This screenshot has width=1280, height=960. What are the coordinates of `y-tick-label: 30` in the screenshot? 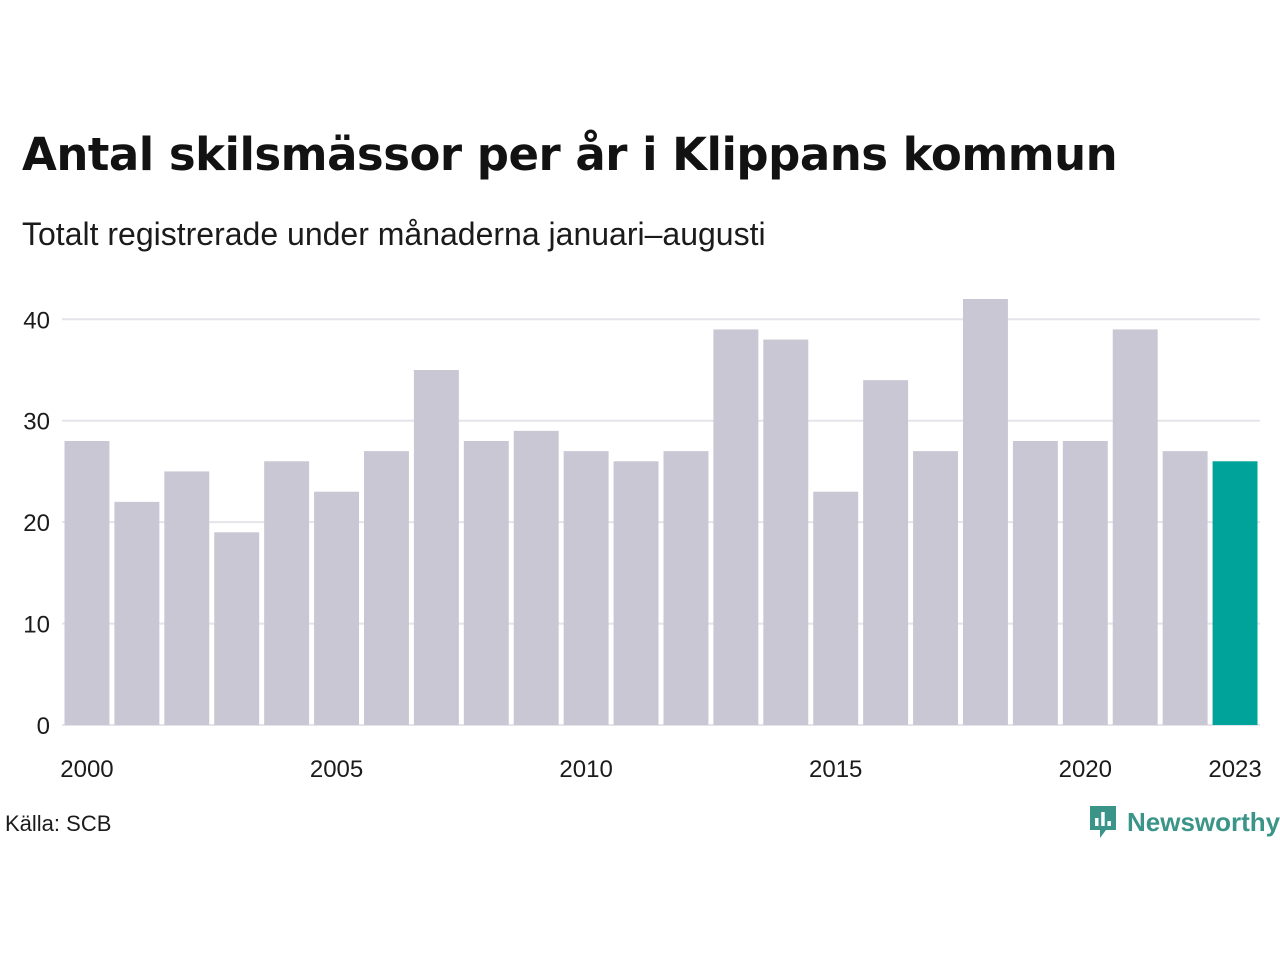 It's located at (36, 422).